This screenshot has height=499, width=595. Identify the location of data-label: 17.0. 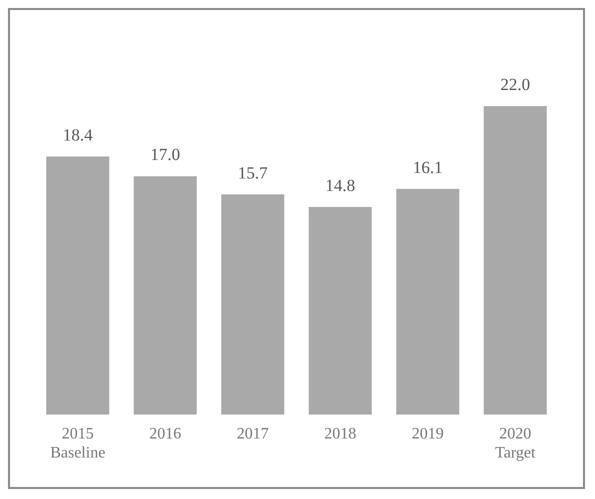
(165, 154).